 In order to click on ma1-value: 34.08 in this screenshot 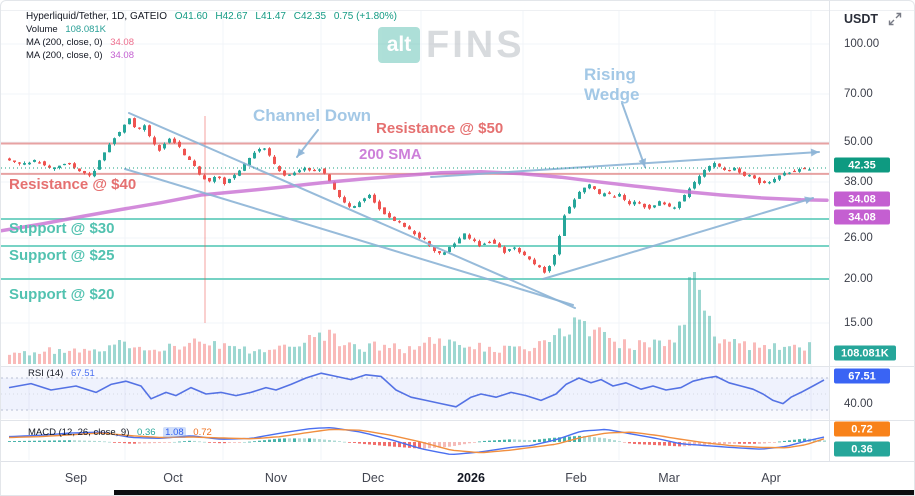, I will do `click(122, 42)`.